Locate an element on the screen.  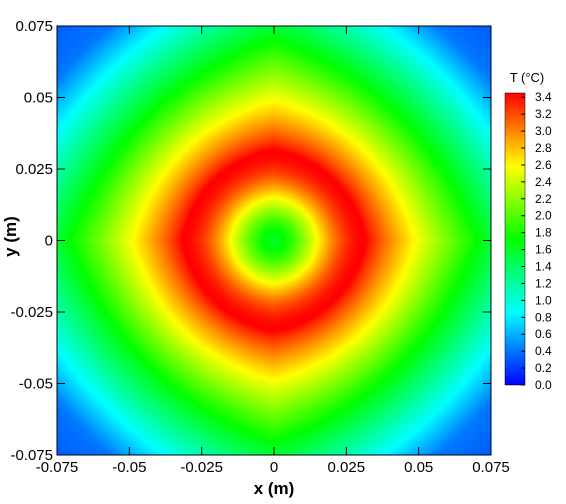
colorbar-tick-label: 0.4 is located at coordinates (543, 351).